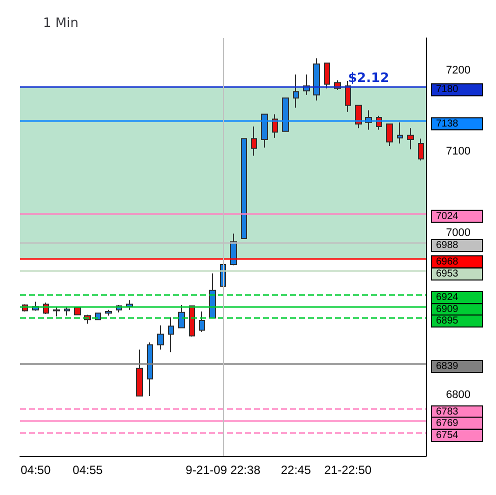 The image size is (496, 495). Describe the element at coordinates (447, 366) in the screenshot. I see `ref-line-label: 6839` at that location.